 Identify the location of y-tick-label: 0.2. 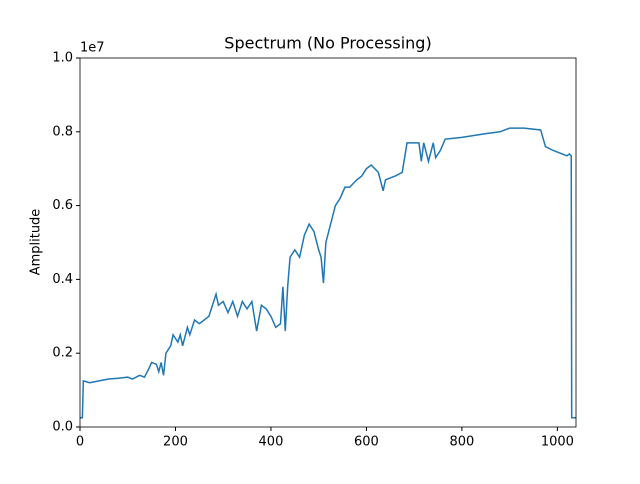
(62, 353).